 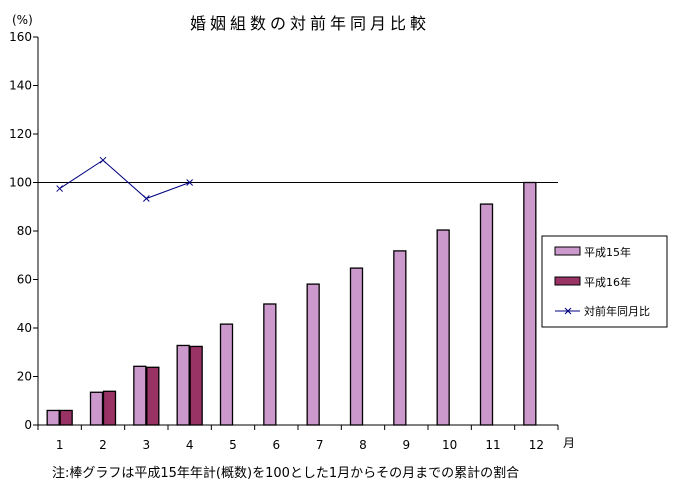 I want to click on x-tick-label: 8, so click(x=363, y=445).